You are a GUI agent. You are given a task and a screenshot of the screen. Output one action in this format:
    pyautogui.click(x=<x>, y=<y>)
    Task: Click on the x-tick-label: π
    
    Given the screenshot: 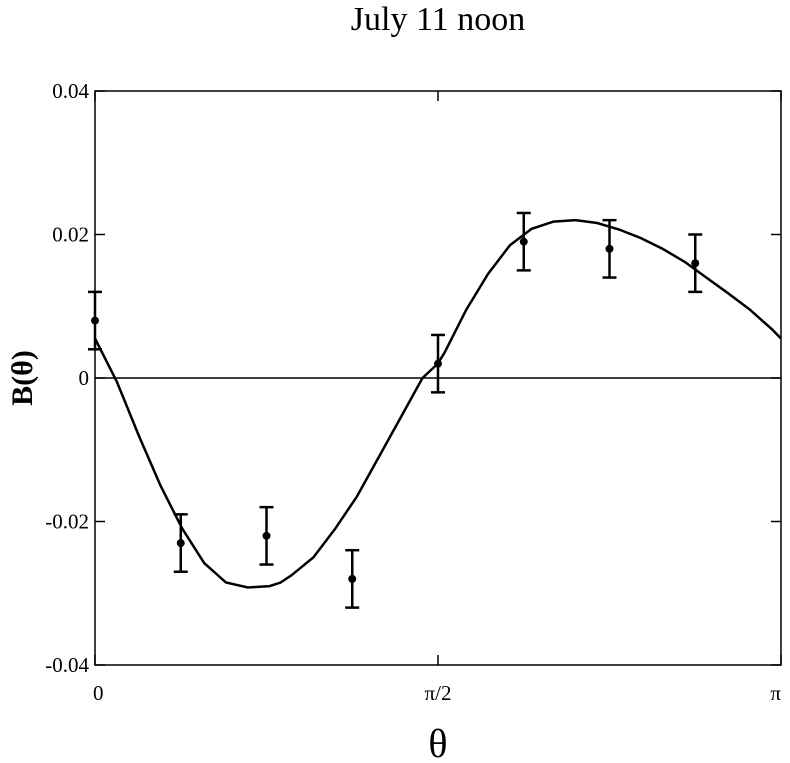 What is the action you would take?
    pyautogui.click(x=775, y=693)
    